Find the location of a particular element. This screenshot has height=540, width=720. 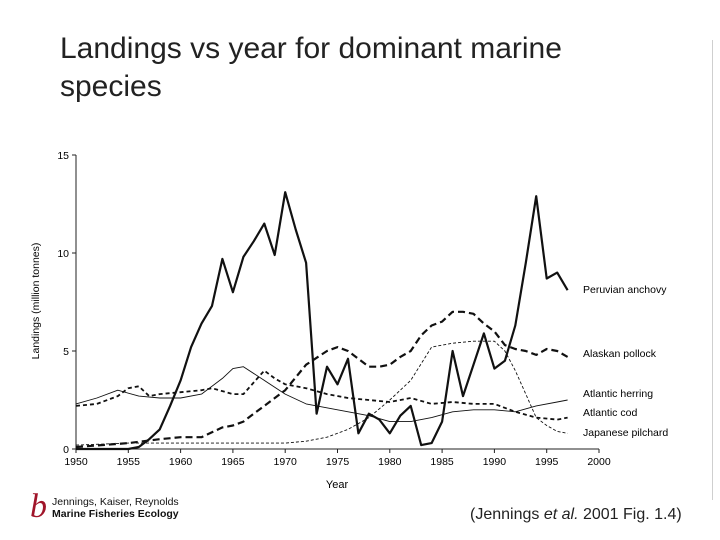

series-line-atlantic-herring is located at coordinates (321, 394).